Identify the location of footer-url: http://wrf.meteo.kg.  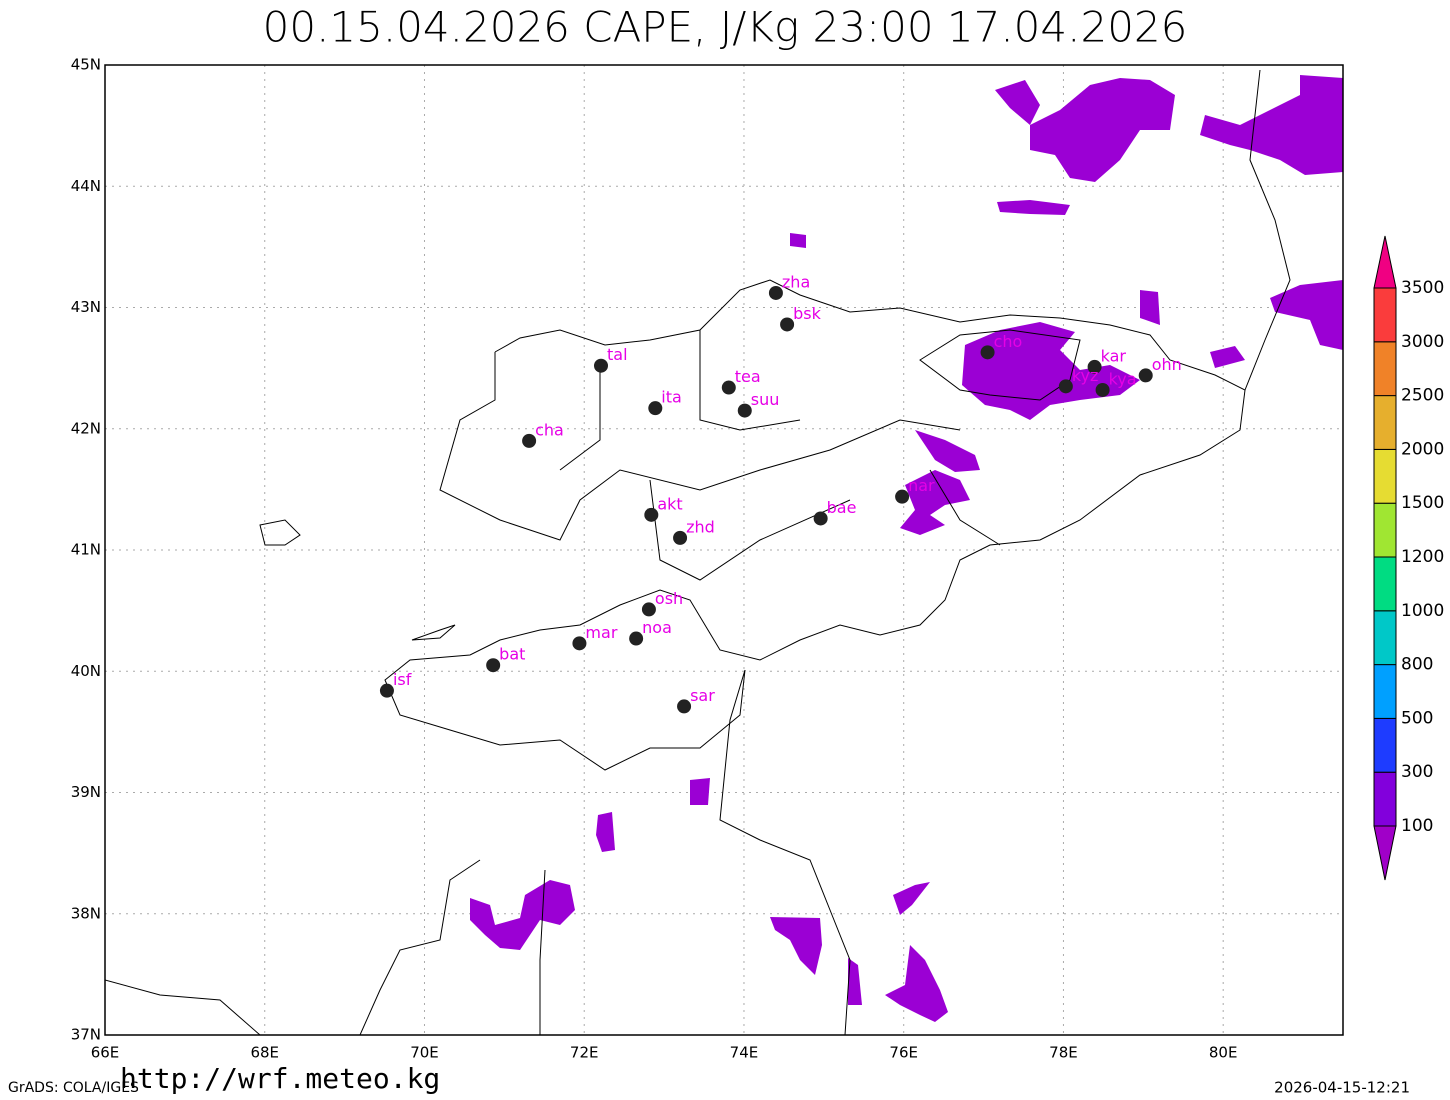
(280, 1078).